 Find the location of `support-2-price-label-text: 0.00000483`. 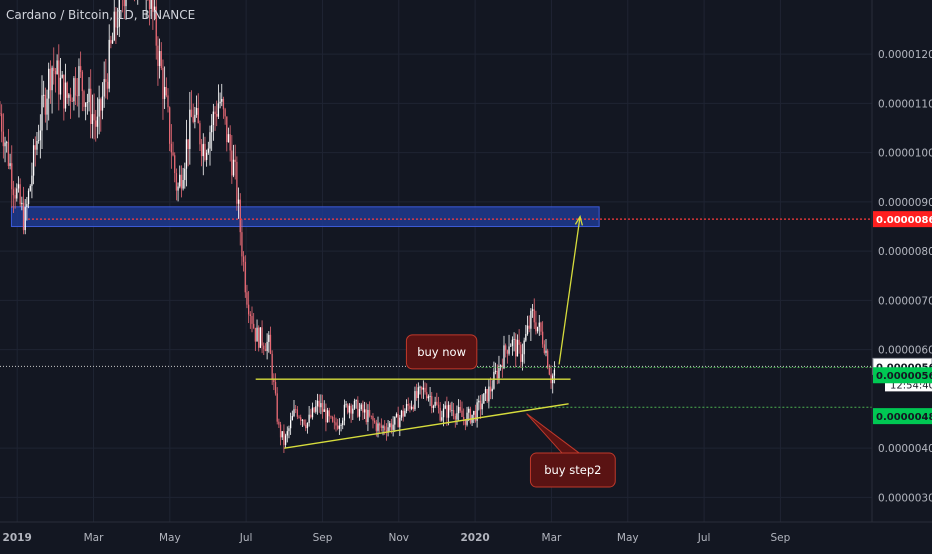

support-2-price-label-text: 0.00000483 is located at coordinates (904, 417).